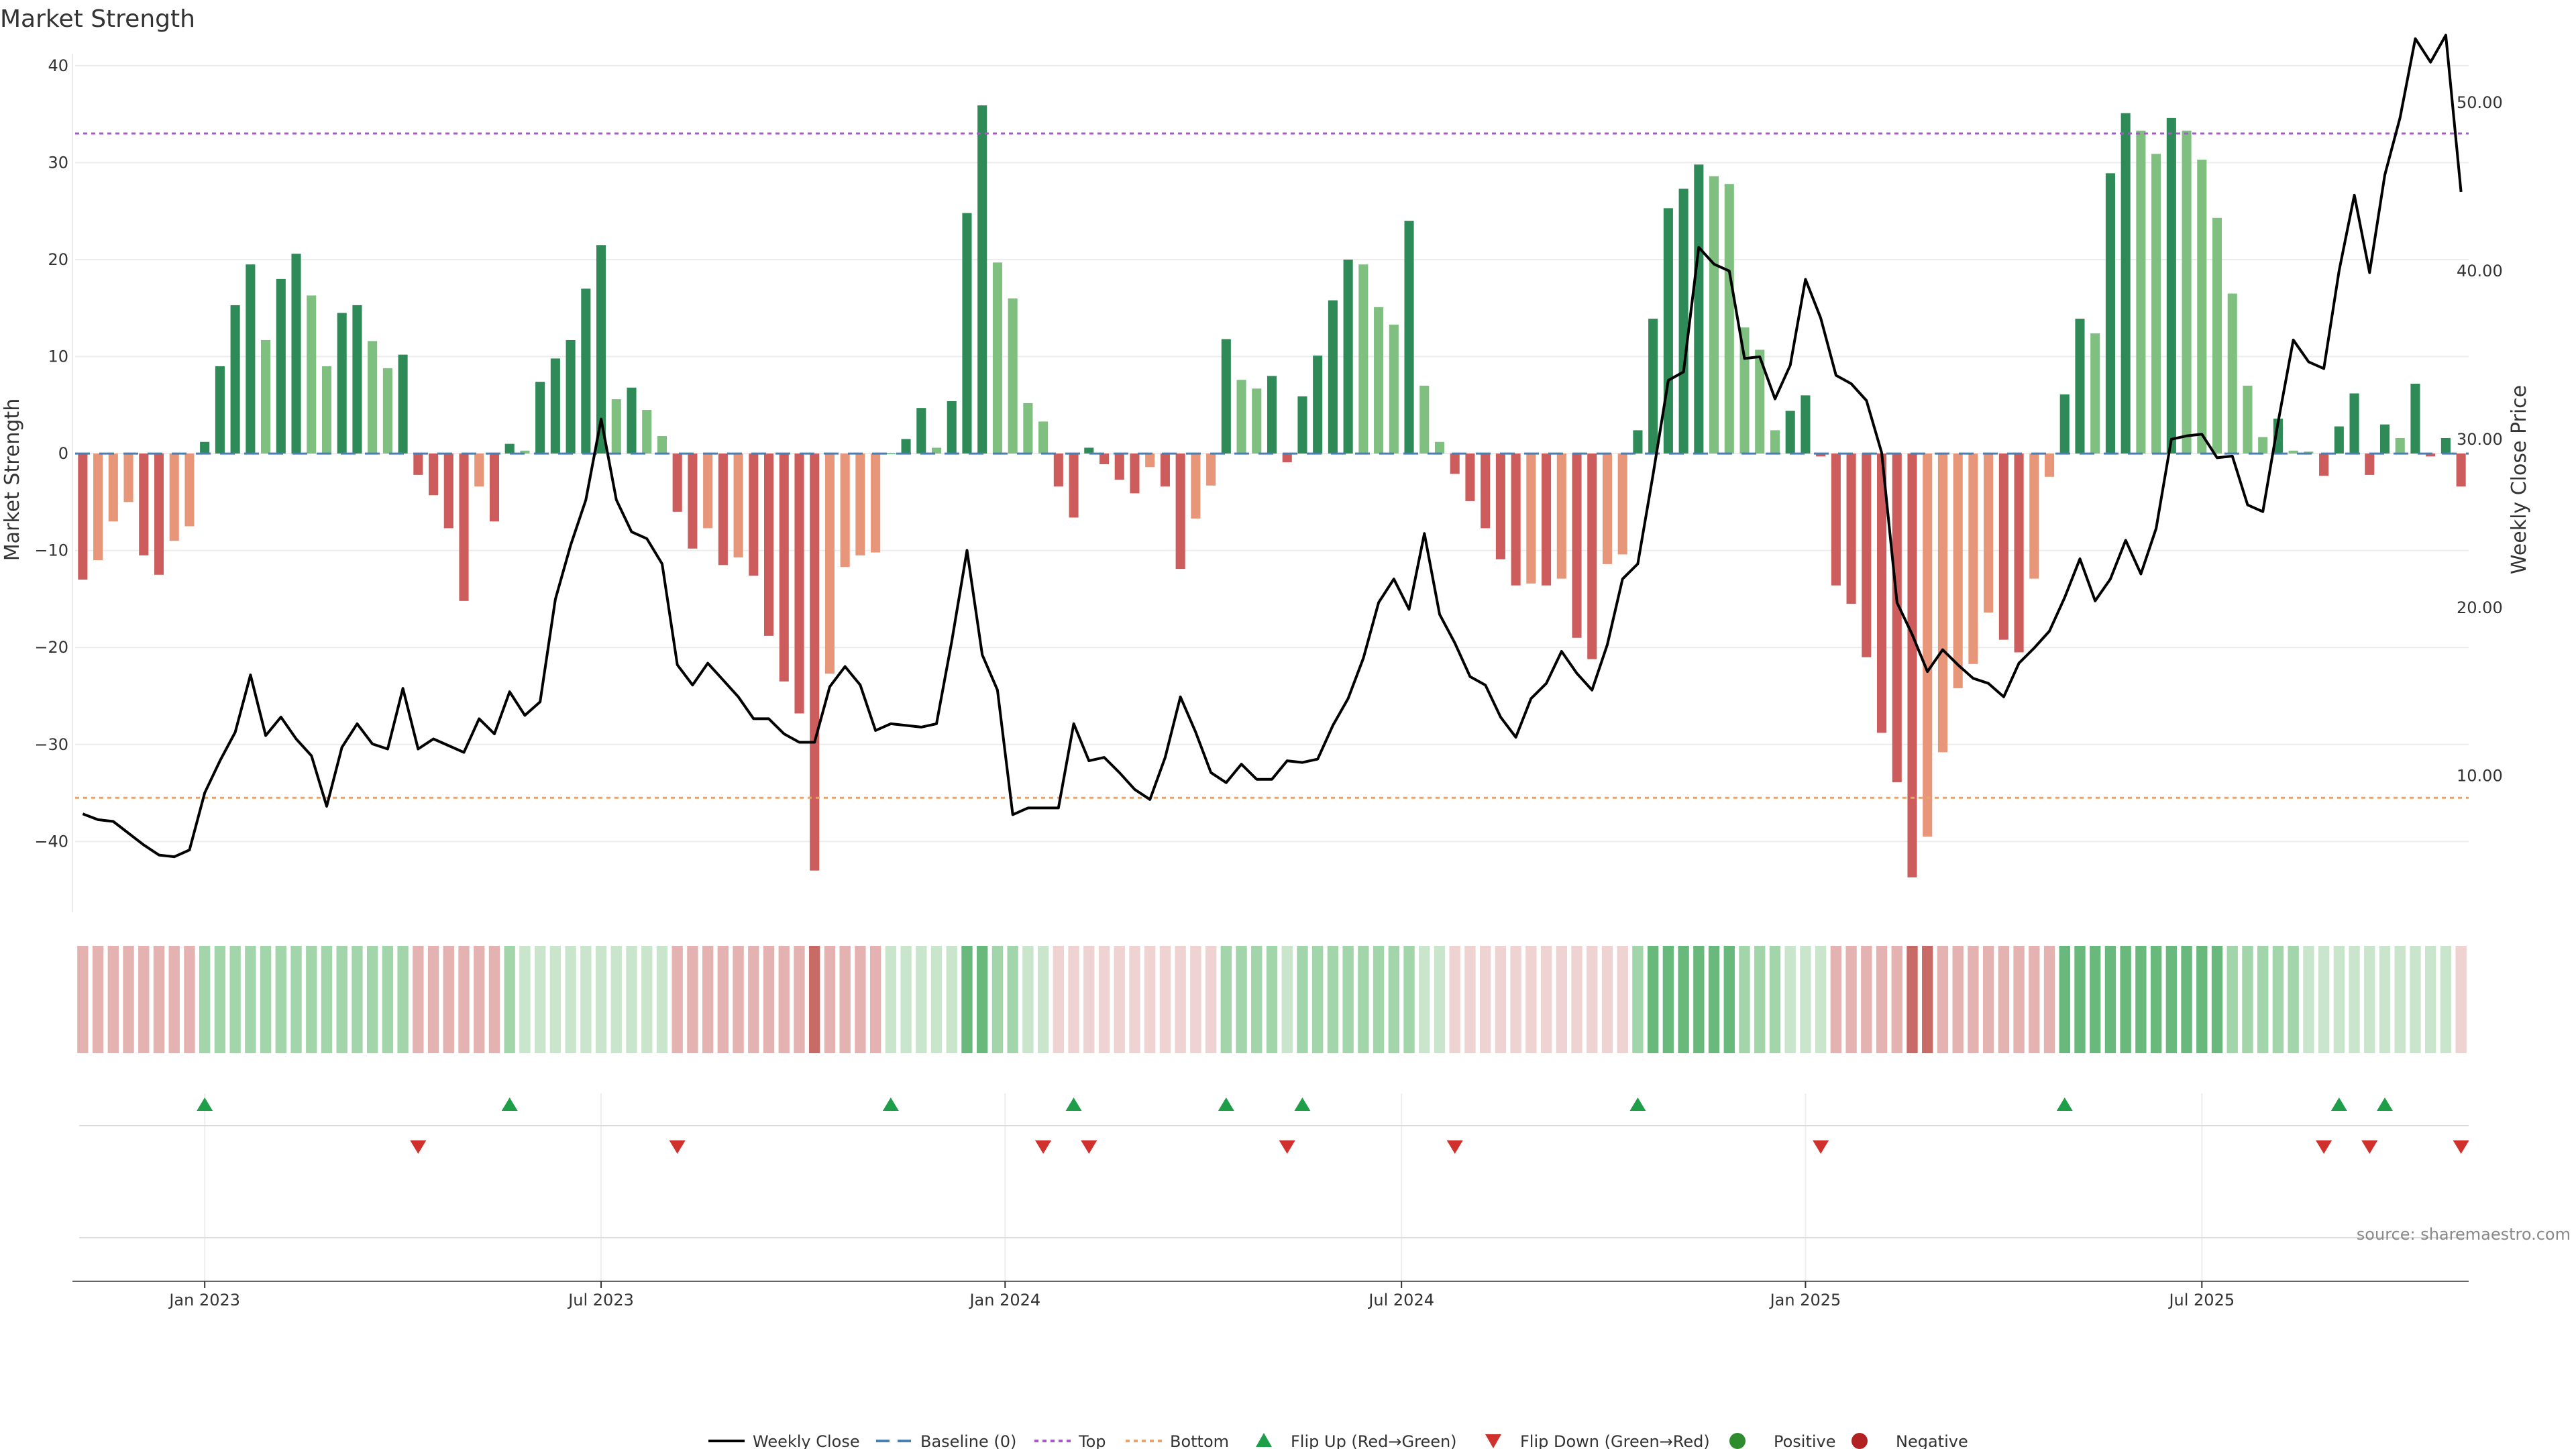  What do you see at coordinates (1274, 1167) in the screenshot?
I see `flip-signals-panel` at bounding box center [1274, 1167].